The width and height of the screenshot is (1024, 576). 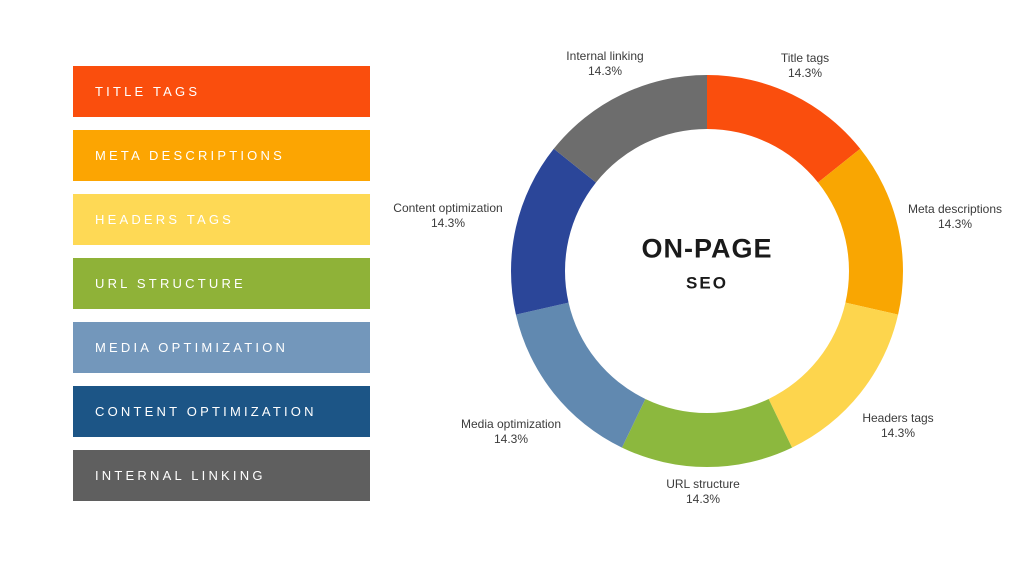 I want to click on slice-label-headers-tags: Headers tags 14.3%, so click(x=897, y=426).